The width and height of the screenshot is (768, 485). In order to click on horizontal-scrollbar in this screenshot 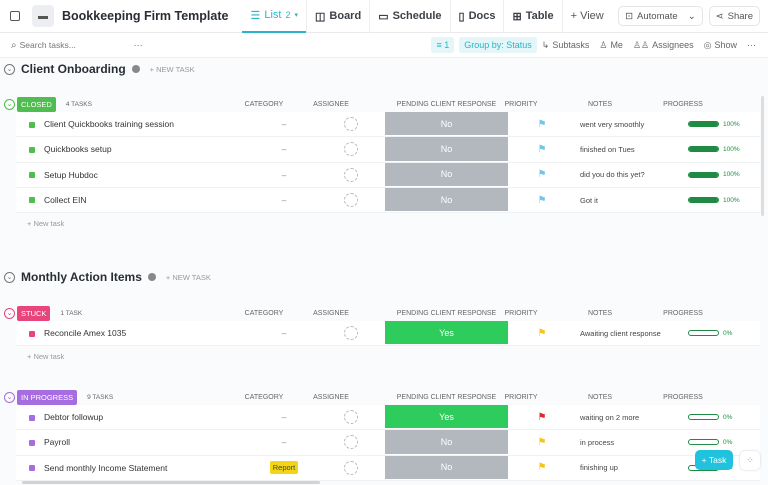, I will do `click(171, 482)`.